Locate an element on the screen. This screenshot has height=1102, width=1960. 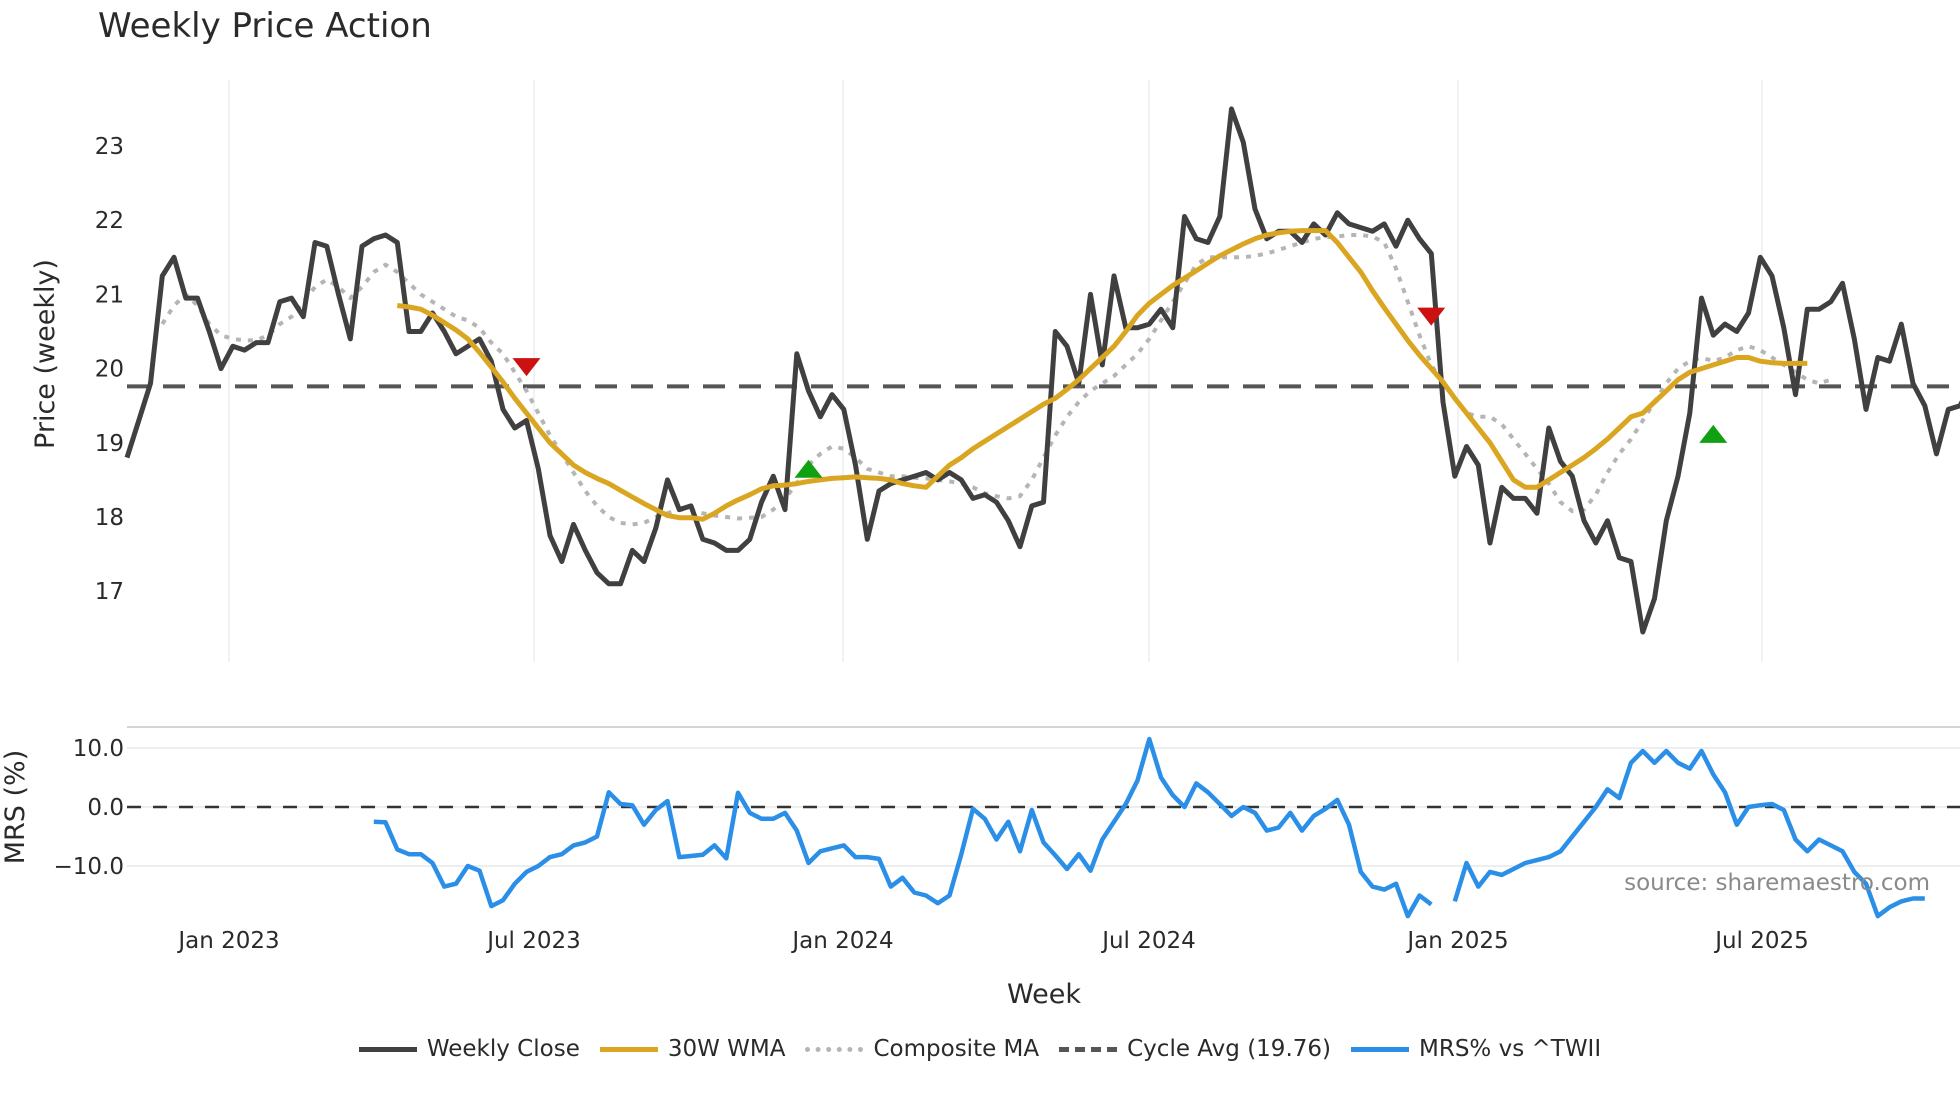
mrs-gridlines is located at coordinates (1043, 807).